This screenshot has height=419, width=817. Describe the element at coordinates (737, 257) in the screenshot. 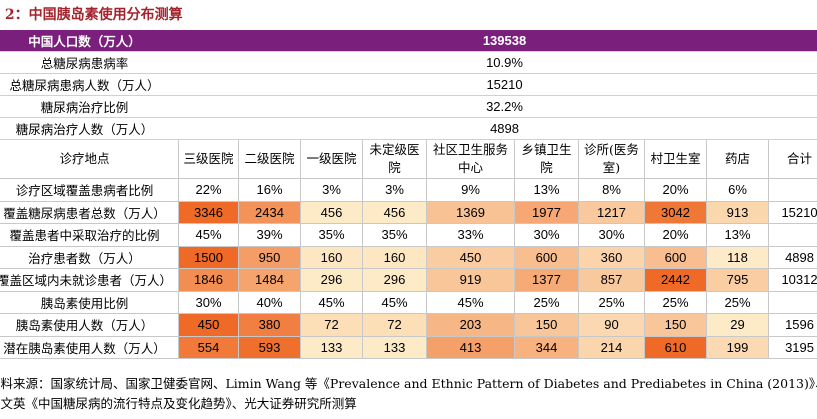

I see `cell: 118` at that location.